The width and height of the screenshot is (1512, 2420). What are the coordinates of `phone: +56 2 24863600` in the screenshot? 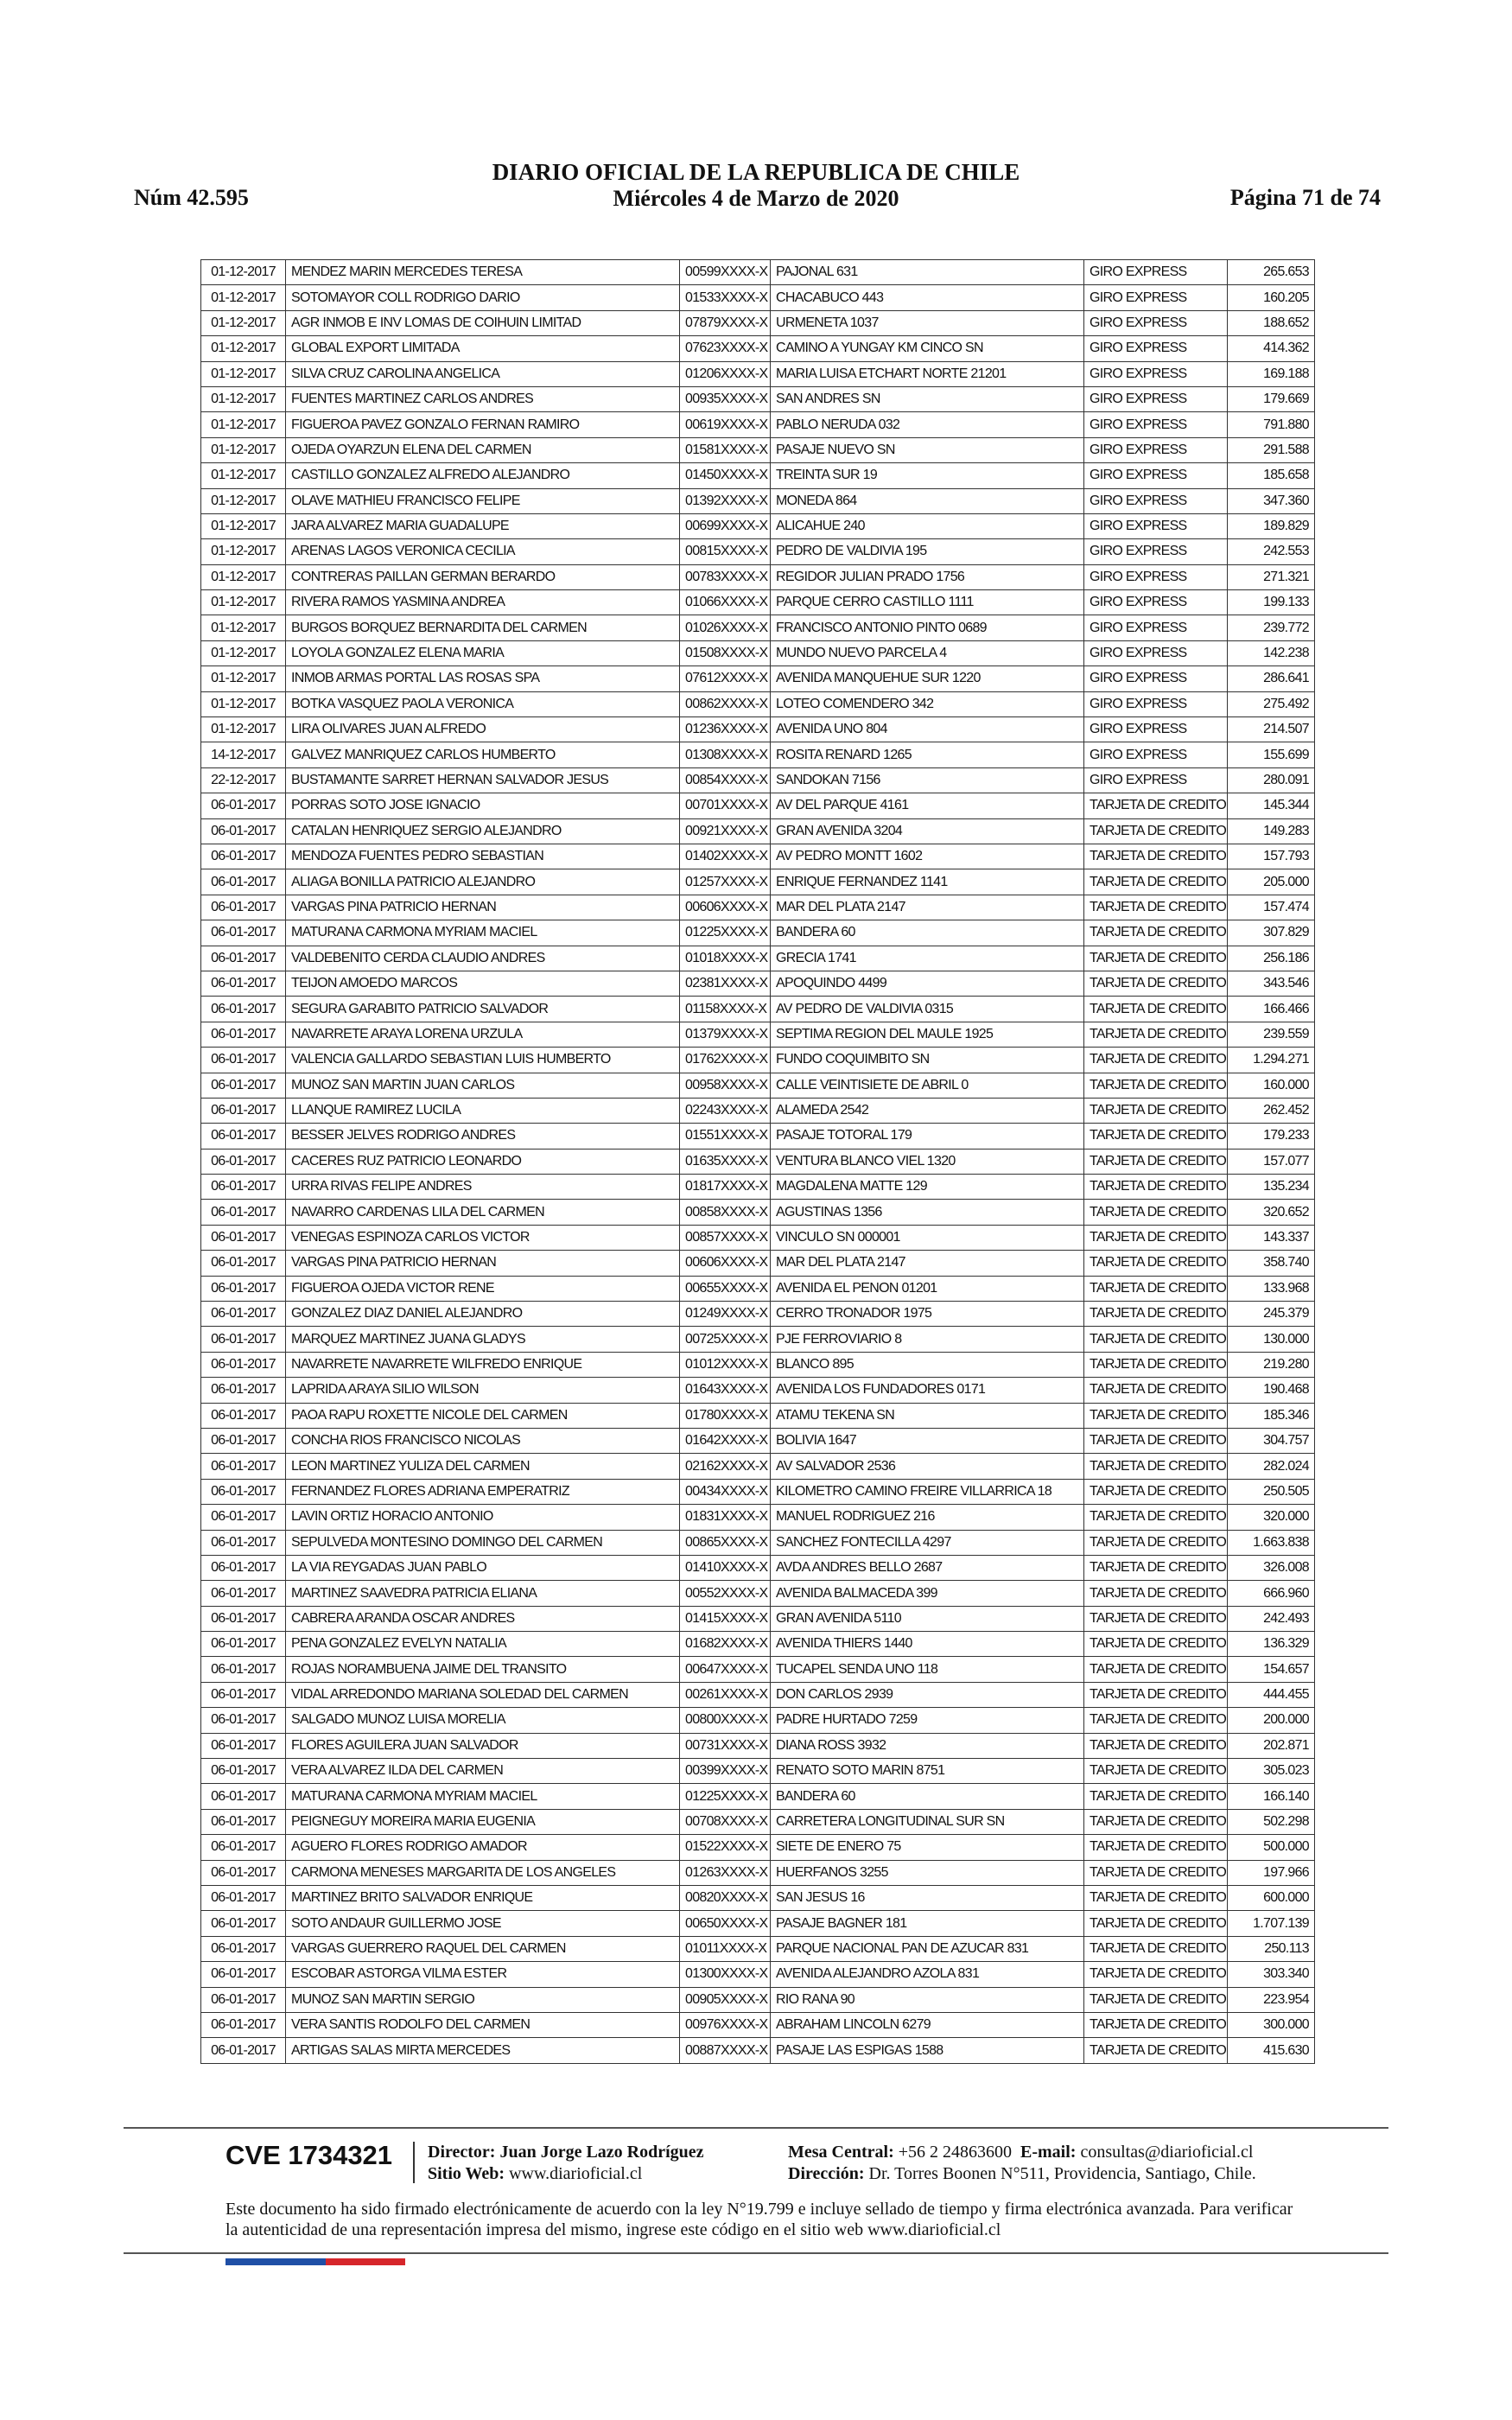 It's located at (955, 2152).